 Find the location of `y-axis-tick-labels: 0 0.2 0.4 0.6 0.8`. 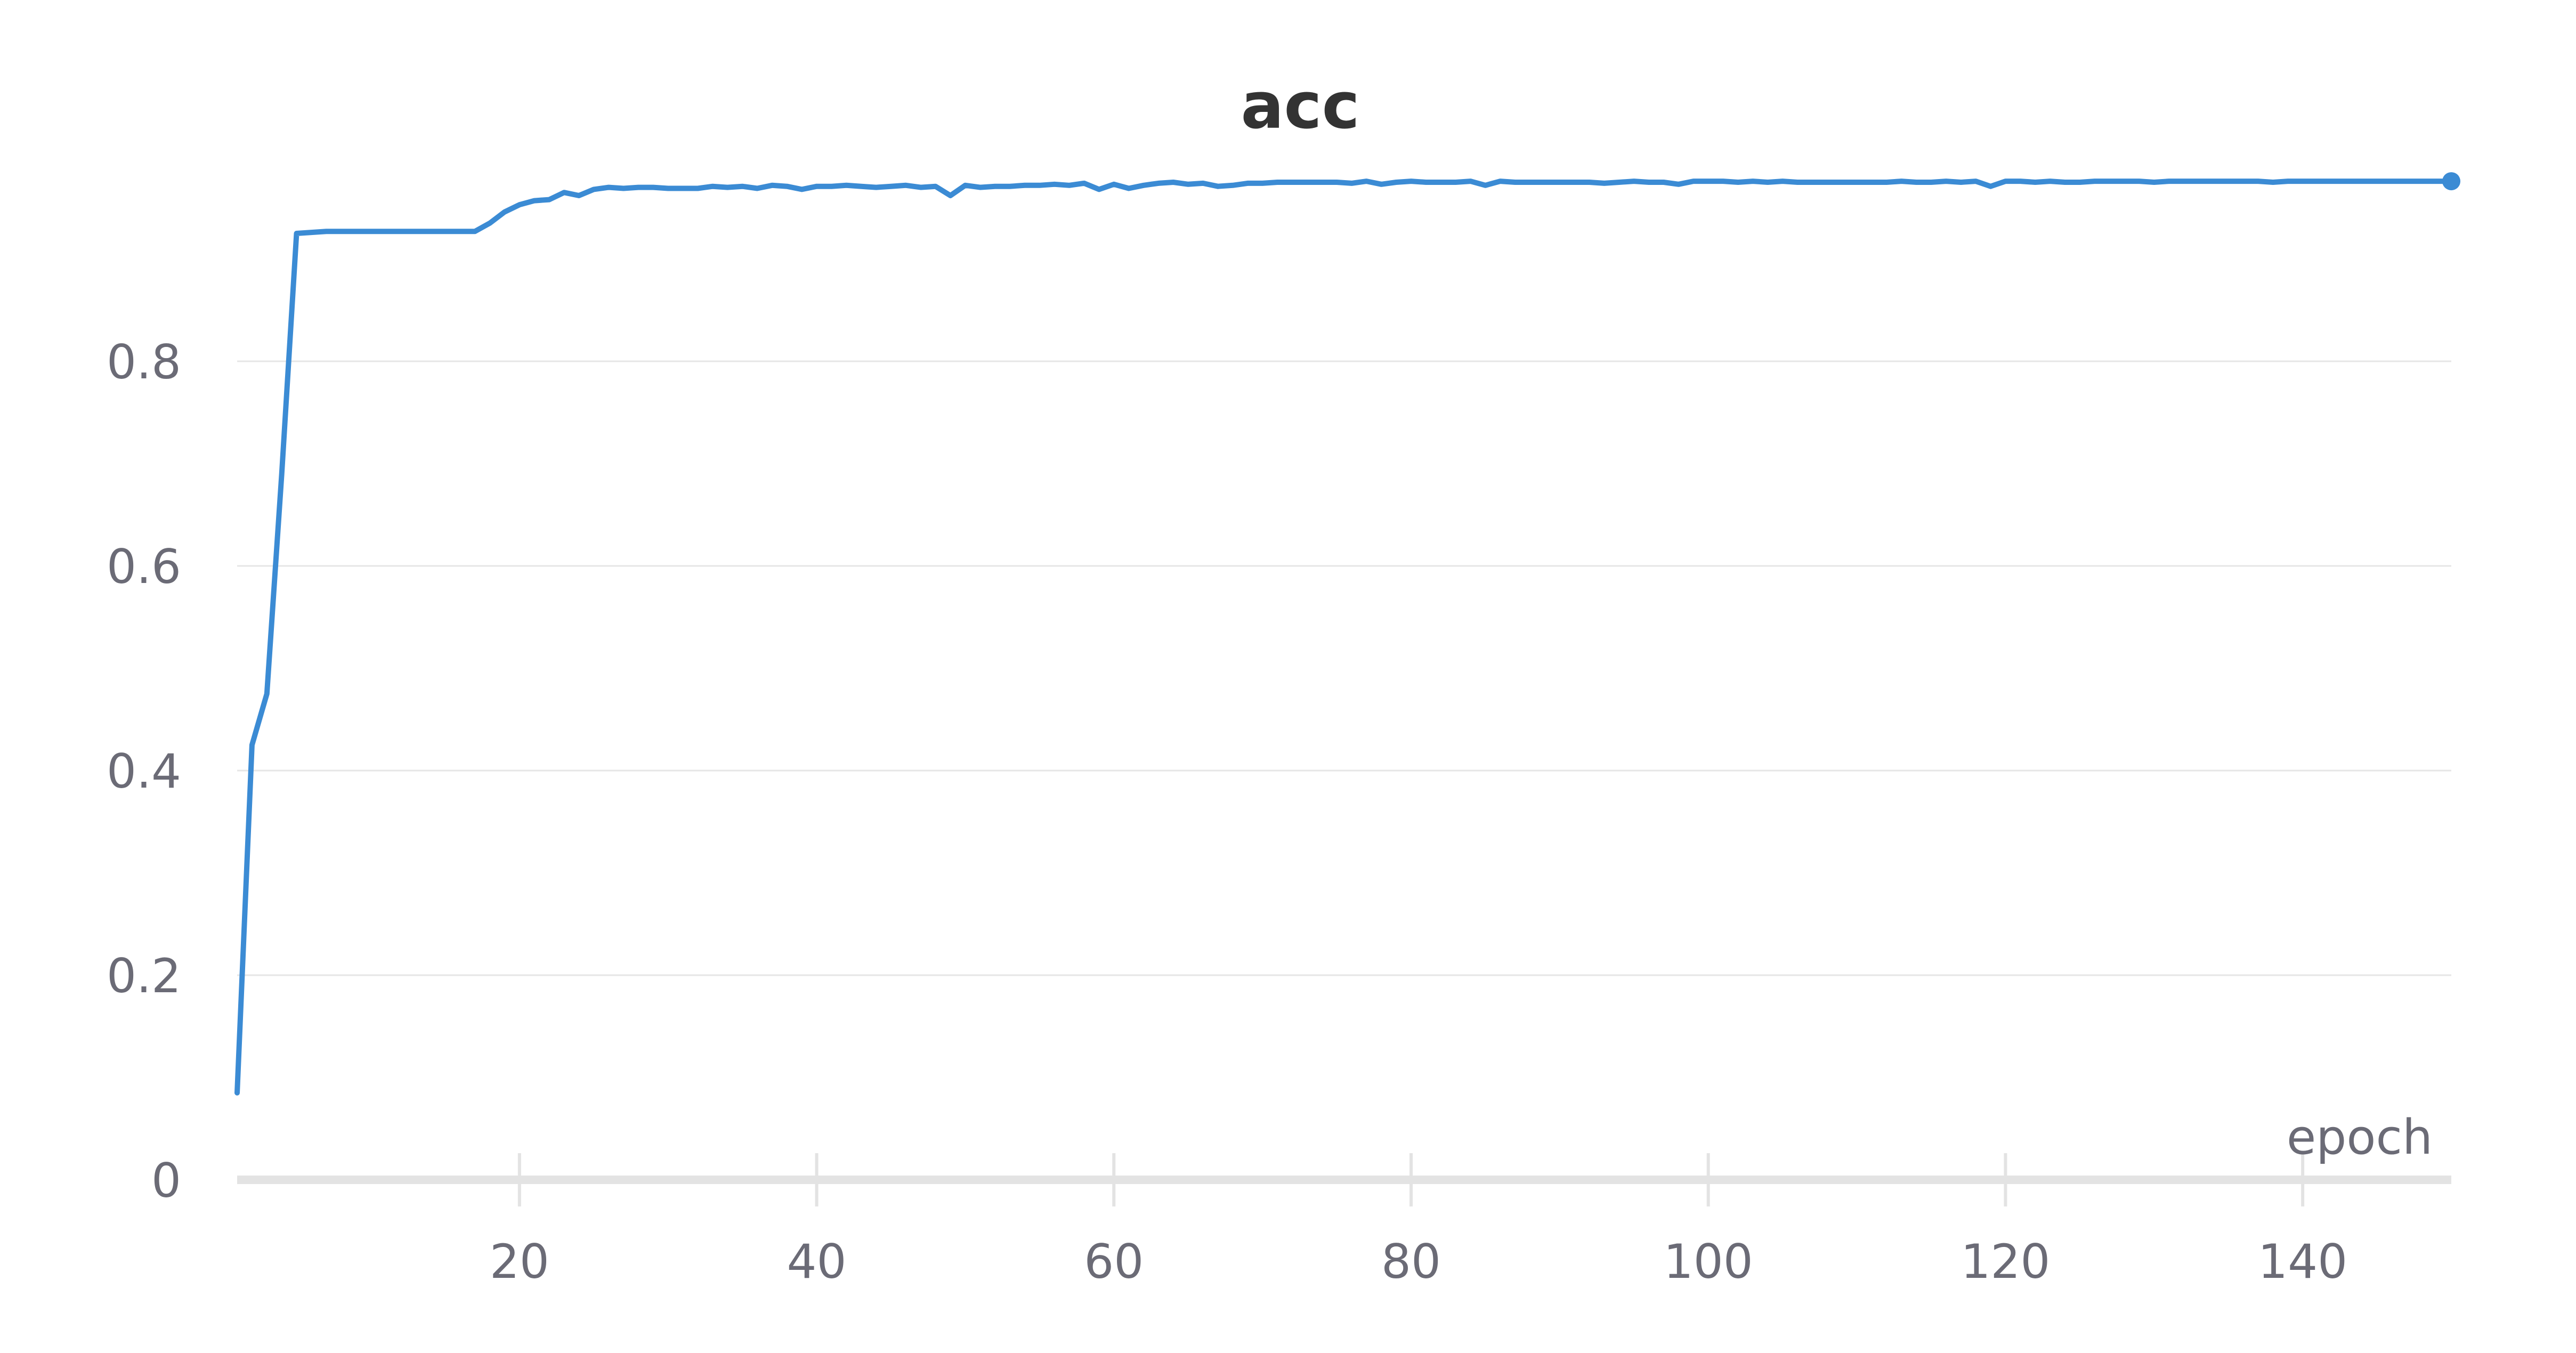

y-axis-tick-labels: 0 0.2 0.4 0.6 0.8 is located at coordinates (144, 771).